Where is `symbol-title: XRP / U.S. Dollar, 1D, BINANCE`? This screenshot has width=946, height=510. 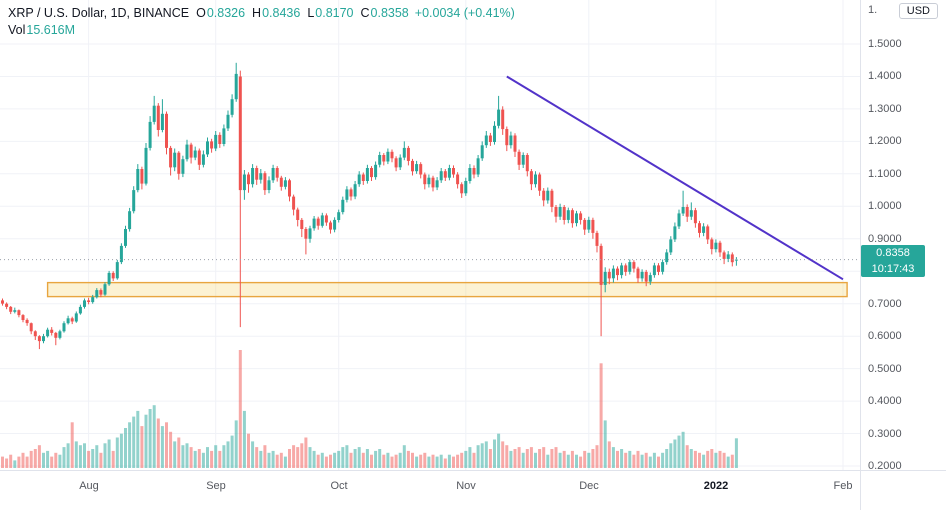 symbol-title: XRP / U.S. Dollar, 1D, BINANCE is located at coordinates (99, 13).